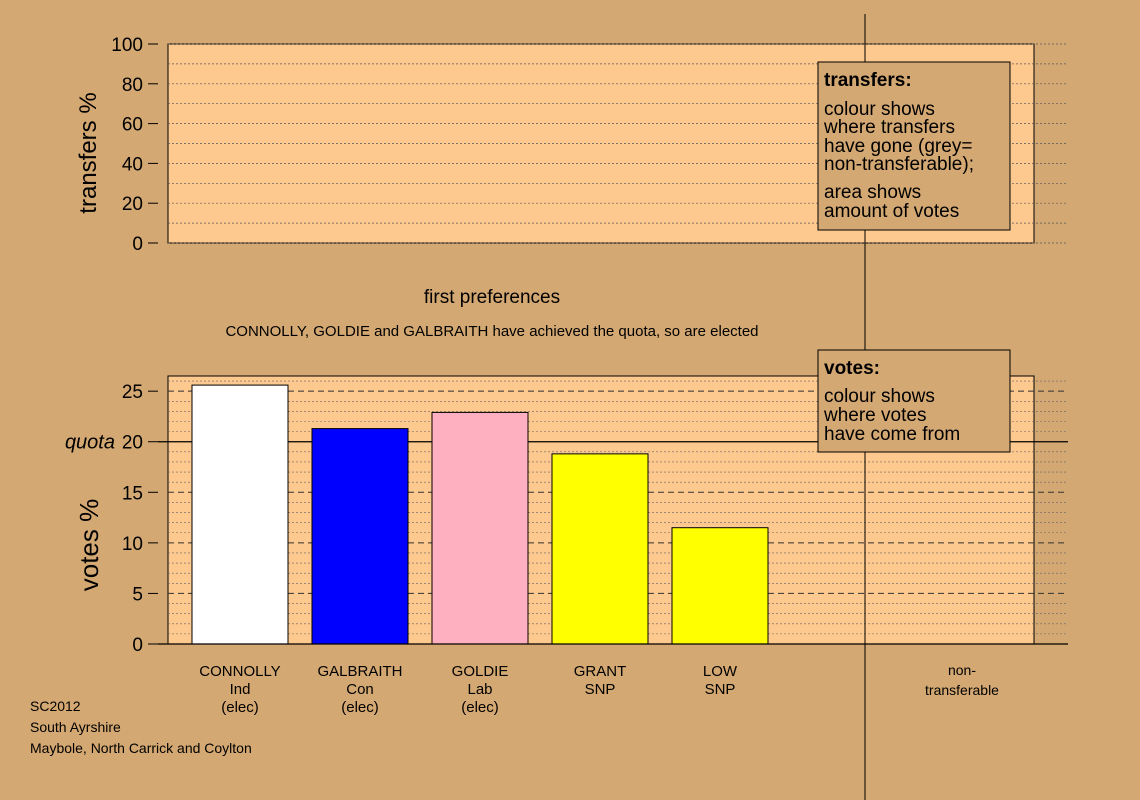 This screenshot has width=1140, height=800. Describe the element at coordinates (892, 434) in the screenshot. I see `votes-note-line: have come from` at that location.